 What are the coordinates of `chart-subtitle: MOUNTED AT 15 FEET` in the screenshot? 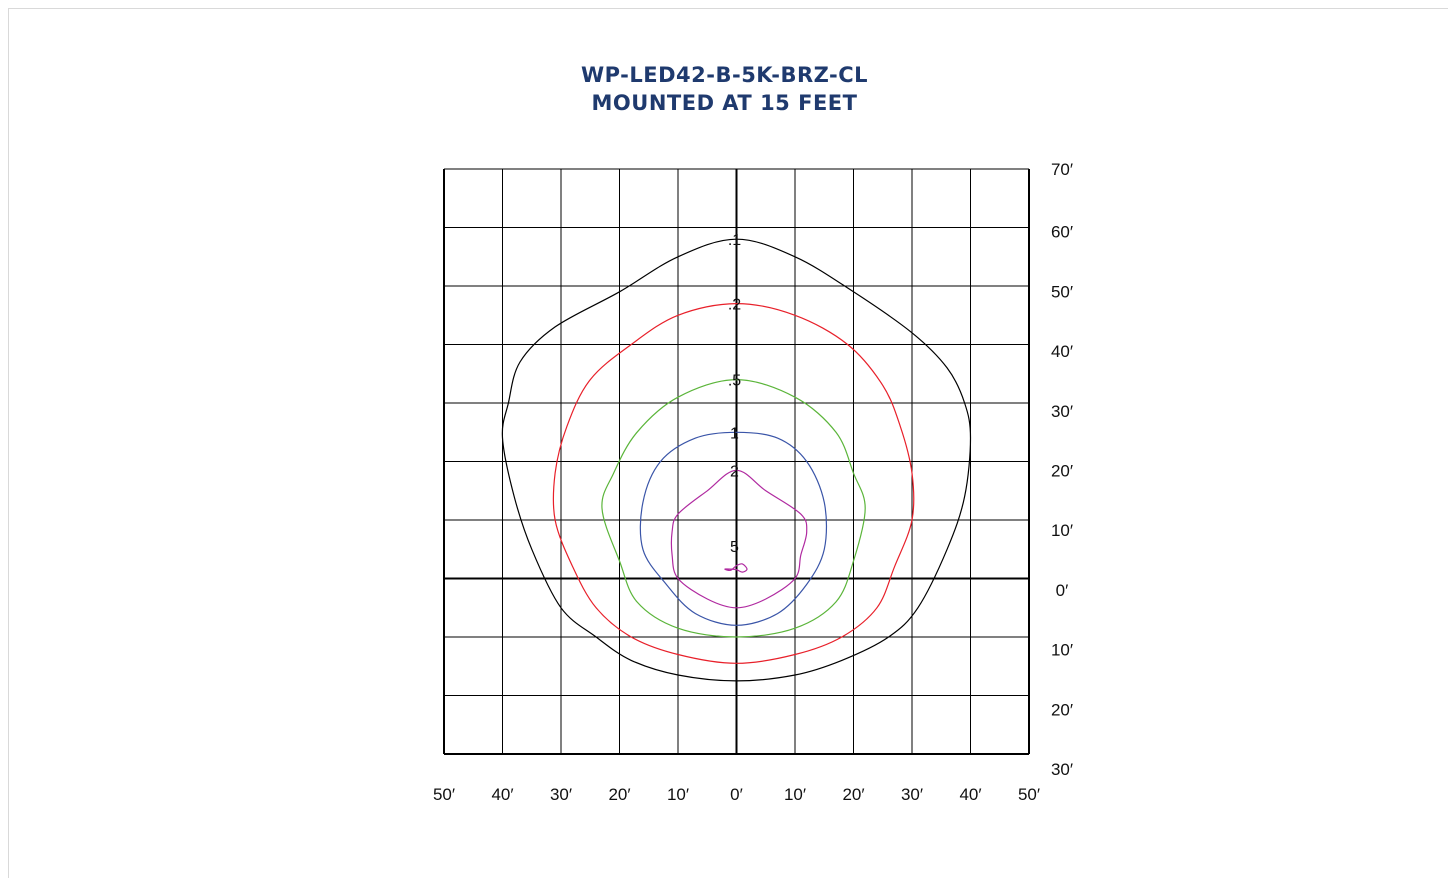 It's located at (724, 103).